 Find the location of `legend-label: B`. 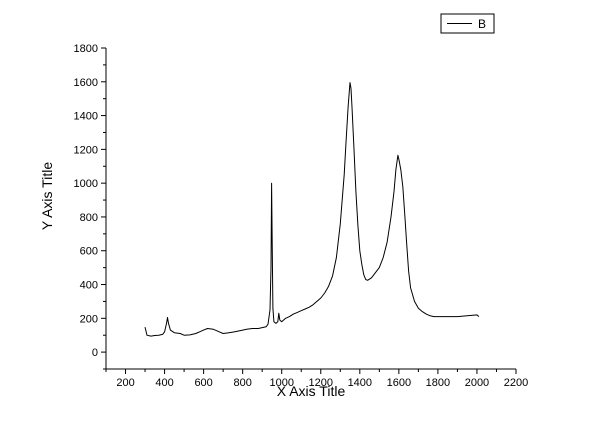

legend-label: B is located at coordinates (482, 24).